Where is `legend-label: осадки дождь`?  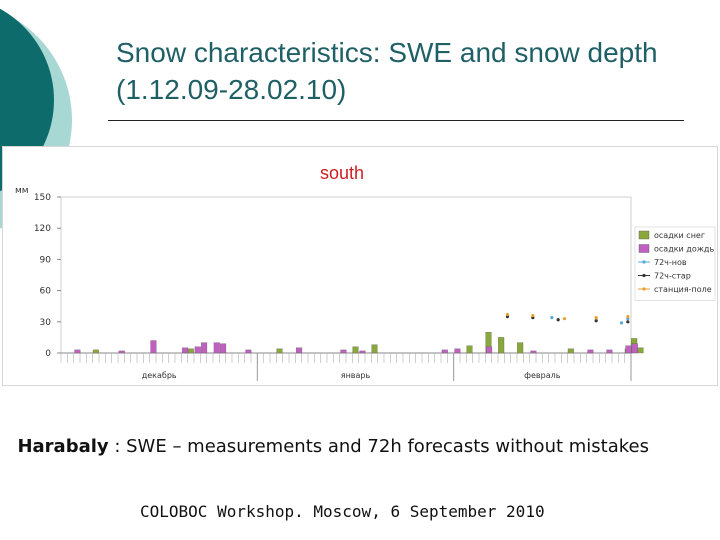
legend-label: осадки дождь is located at coordinates (684, 249).